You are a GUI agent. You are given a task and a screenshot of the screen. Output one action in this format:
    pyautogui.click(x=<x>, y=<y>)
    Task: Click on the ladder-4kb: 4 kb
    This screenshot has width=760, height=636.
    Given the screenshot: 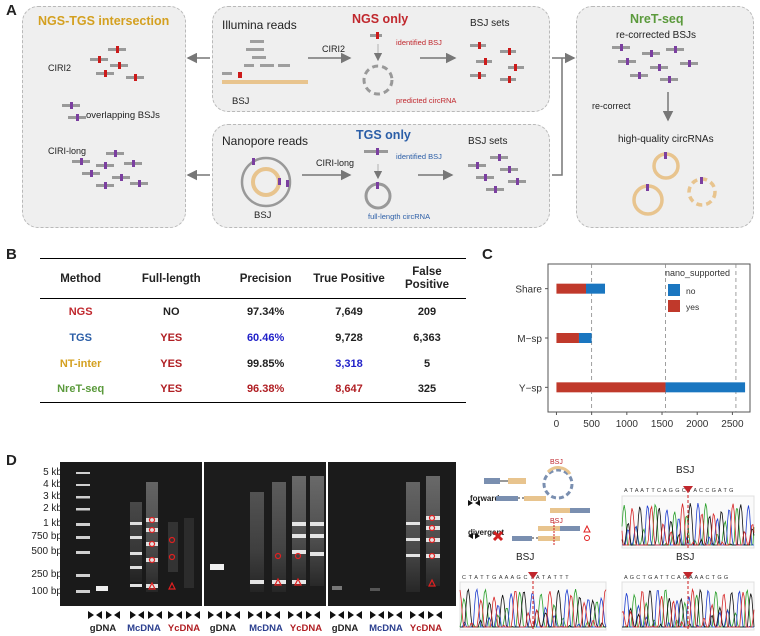 What is the action you would take?
    pyautogui.click(x=52, y=484)
    